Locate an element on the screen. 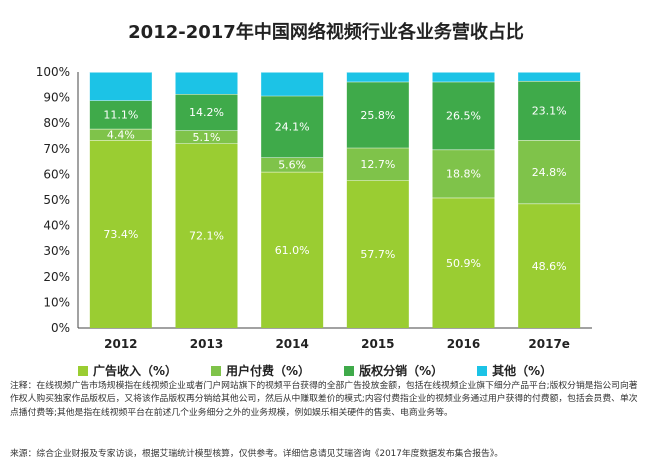 Image resolution: width=652 pixels, height=469 pixels. y-tick-label: 0% is located at coordinates (60, 328).